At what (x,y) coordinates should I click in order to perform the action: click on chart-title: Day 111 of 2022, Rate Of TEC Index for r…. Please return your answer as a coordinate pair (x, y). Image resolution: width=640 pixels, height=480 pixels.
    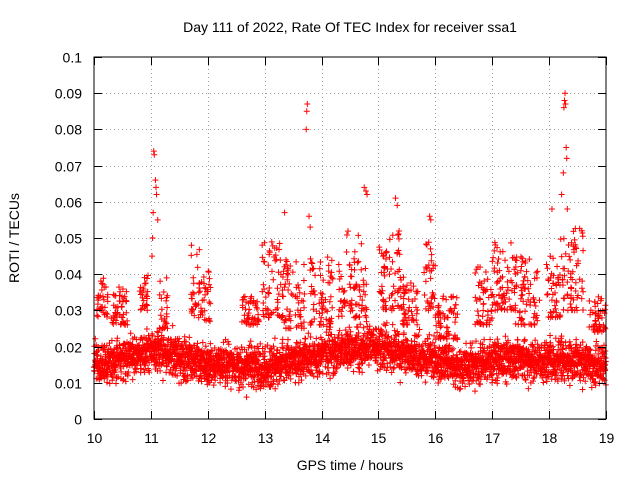
    Looking at the image, I should click on (350, 27).